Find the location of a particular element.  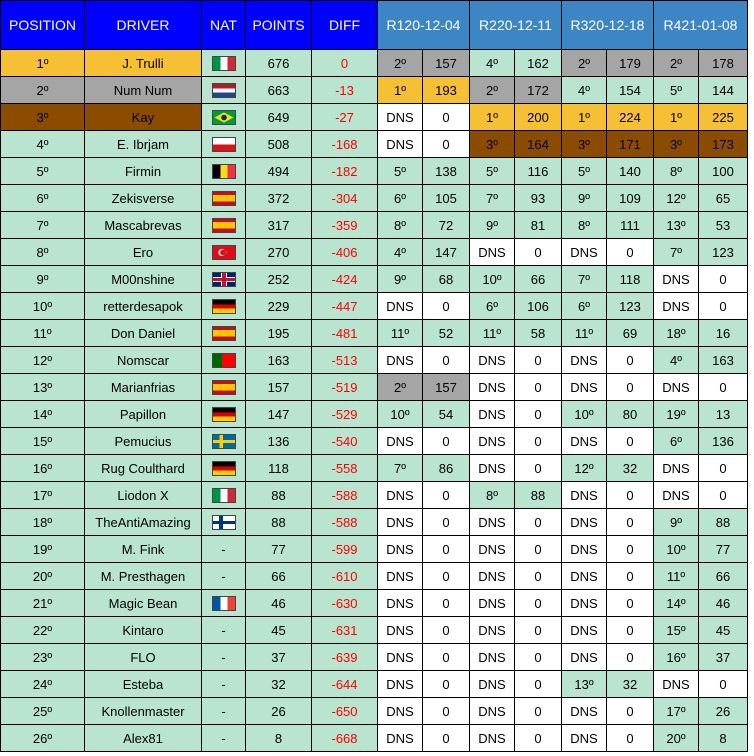

table-row: 19º M. Fink -77 -599 DNS 0 DNS 0 DNS 0 10º 77 is located at coordinates (374, 549).